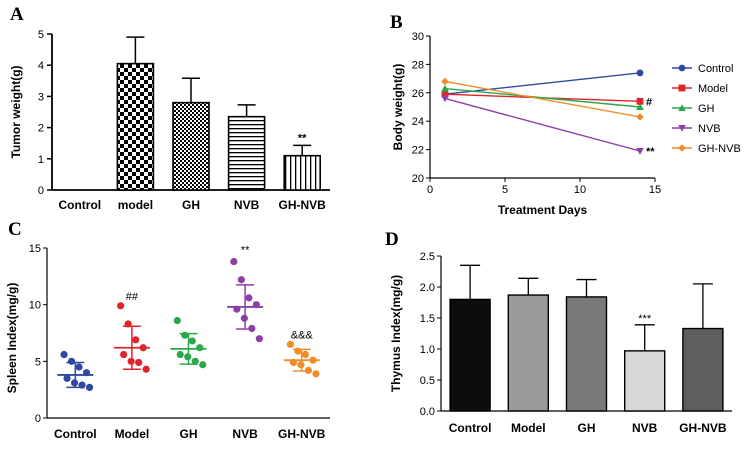  I want to click on panel-label-b: B, so click(396, 22).